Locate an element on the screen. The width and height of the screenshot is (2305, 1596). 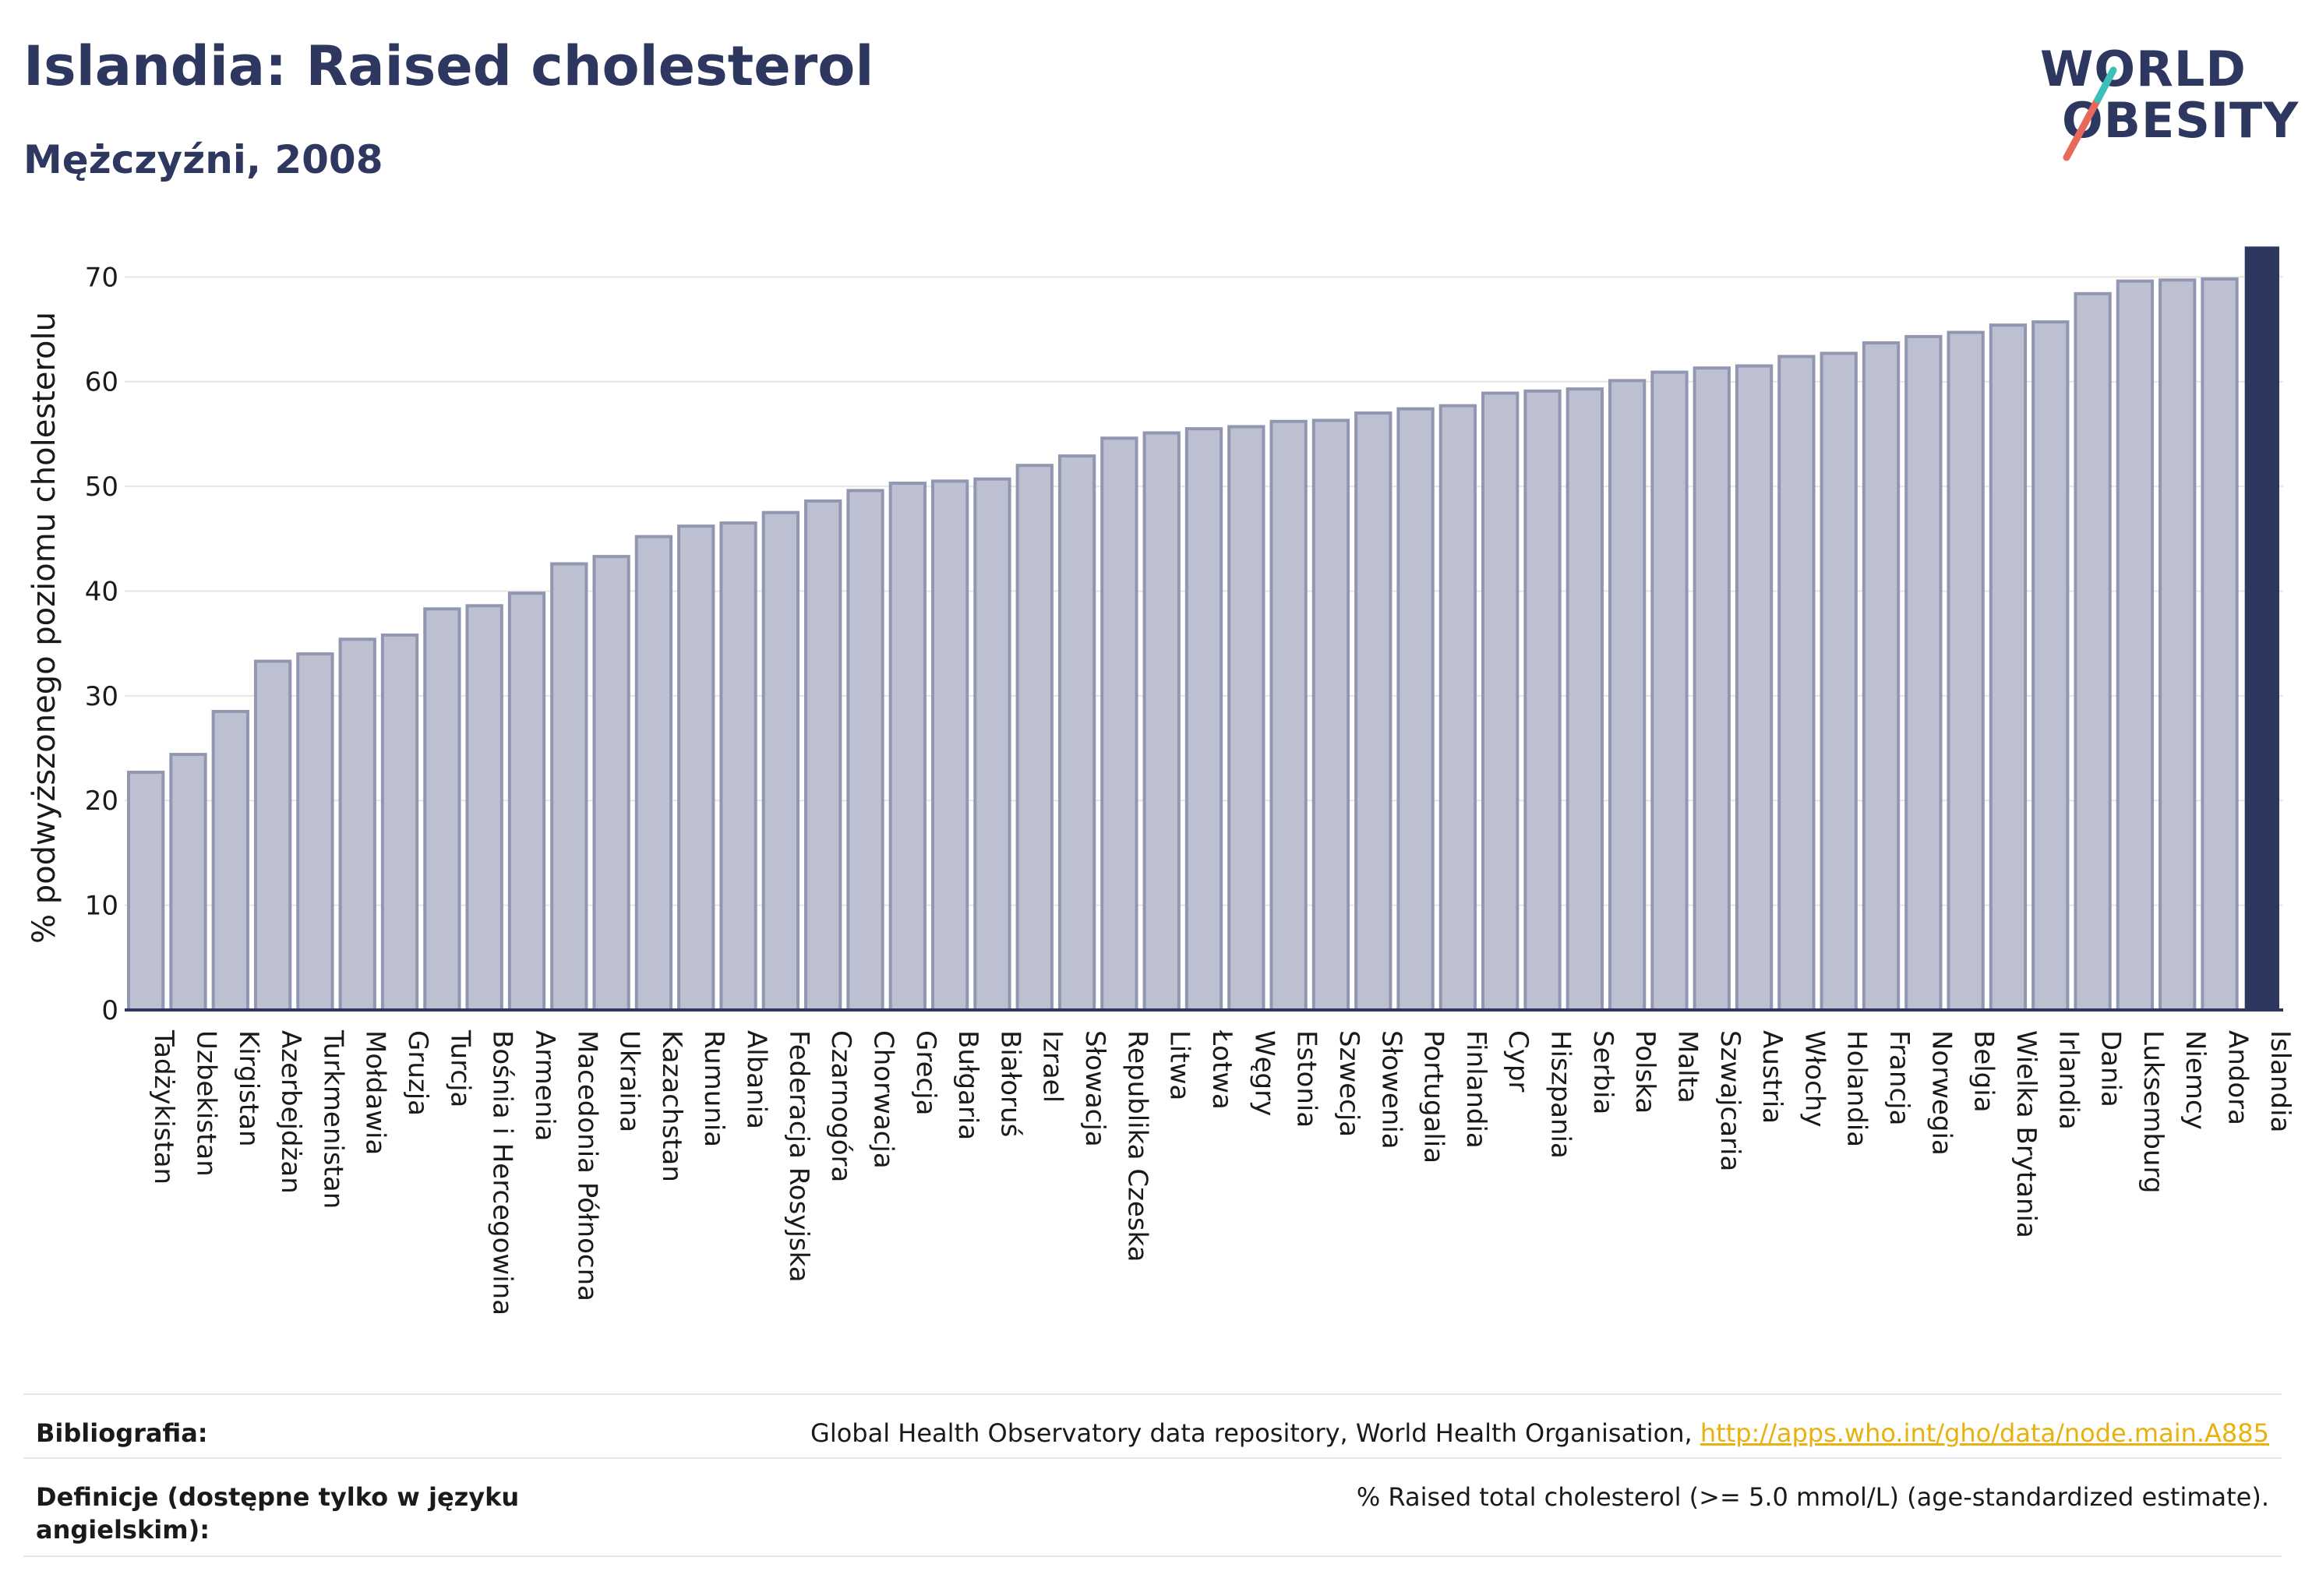
x-tick-label: Ukraina is located at coordinates (629, 1081).